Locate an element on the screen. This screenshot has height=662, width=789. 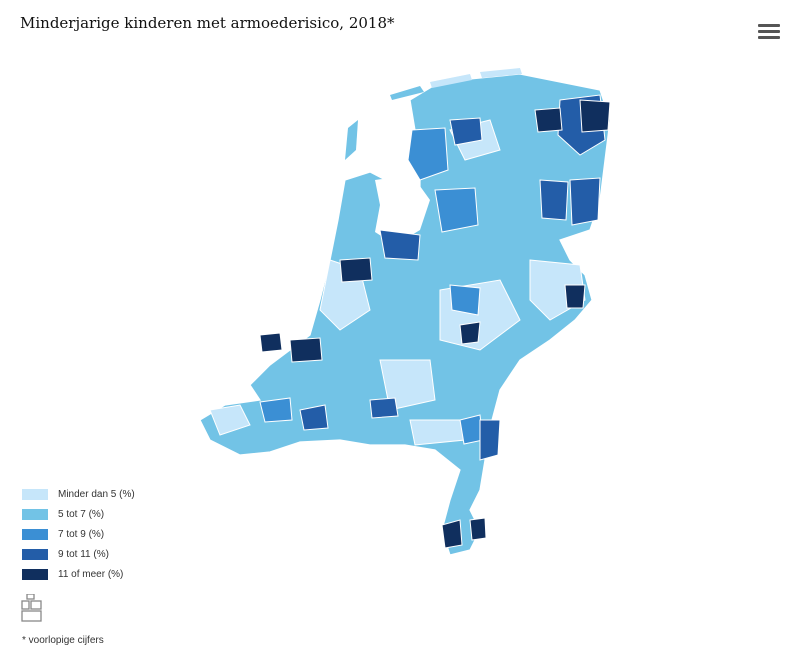
legend-item: 7 tot 9 (%) is located at coordinates (78, 534).